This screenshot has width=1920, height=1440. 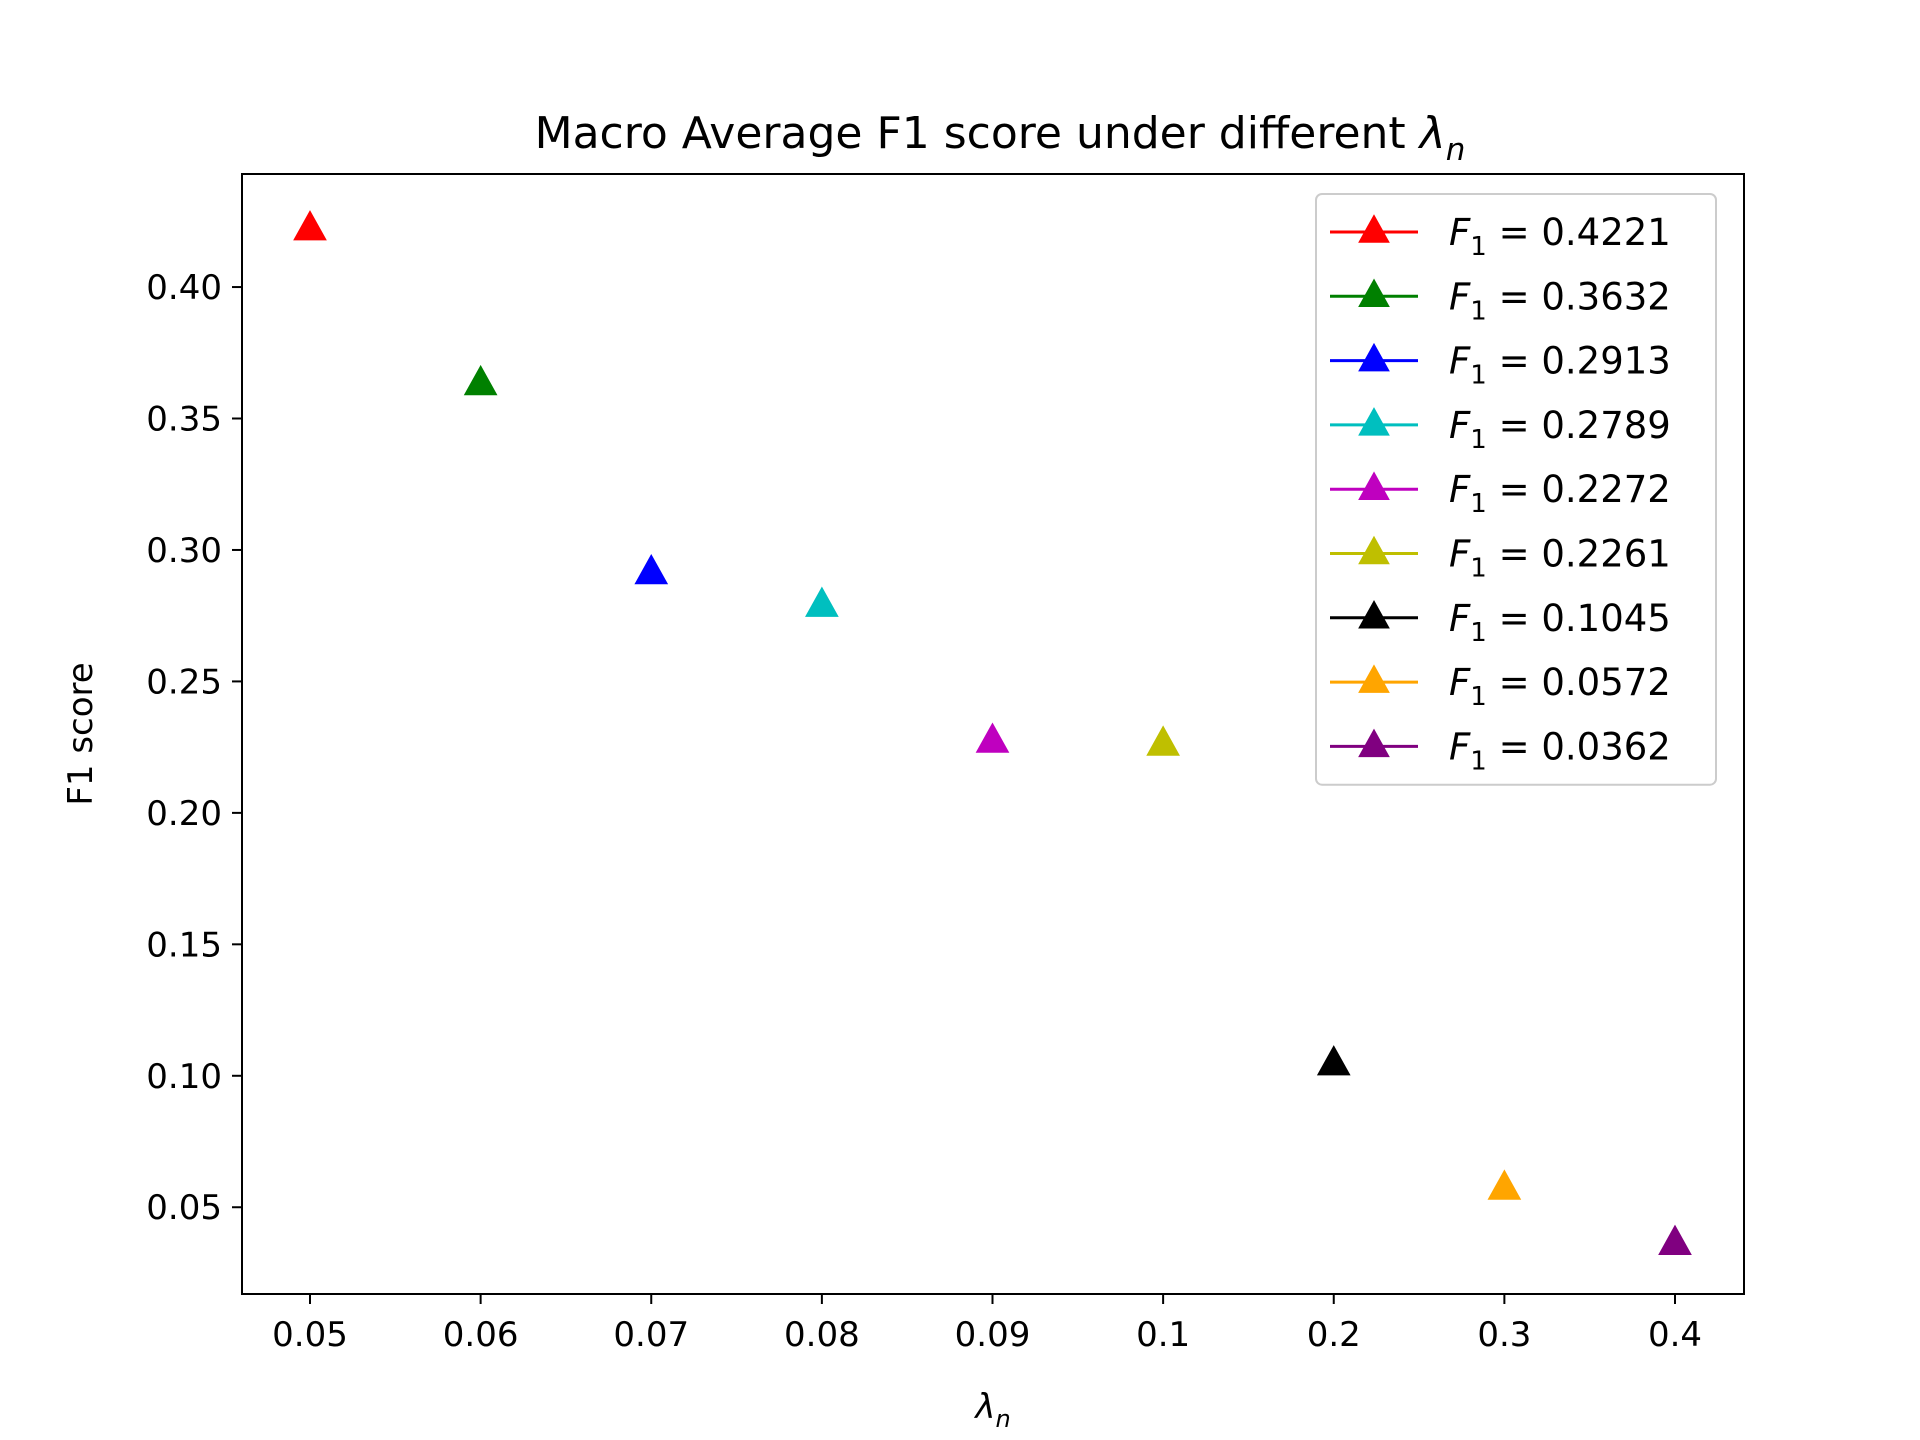 I want to click on legend-value: 0.0572, so click(x=1605, y=682).